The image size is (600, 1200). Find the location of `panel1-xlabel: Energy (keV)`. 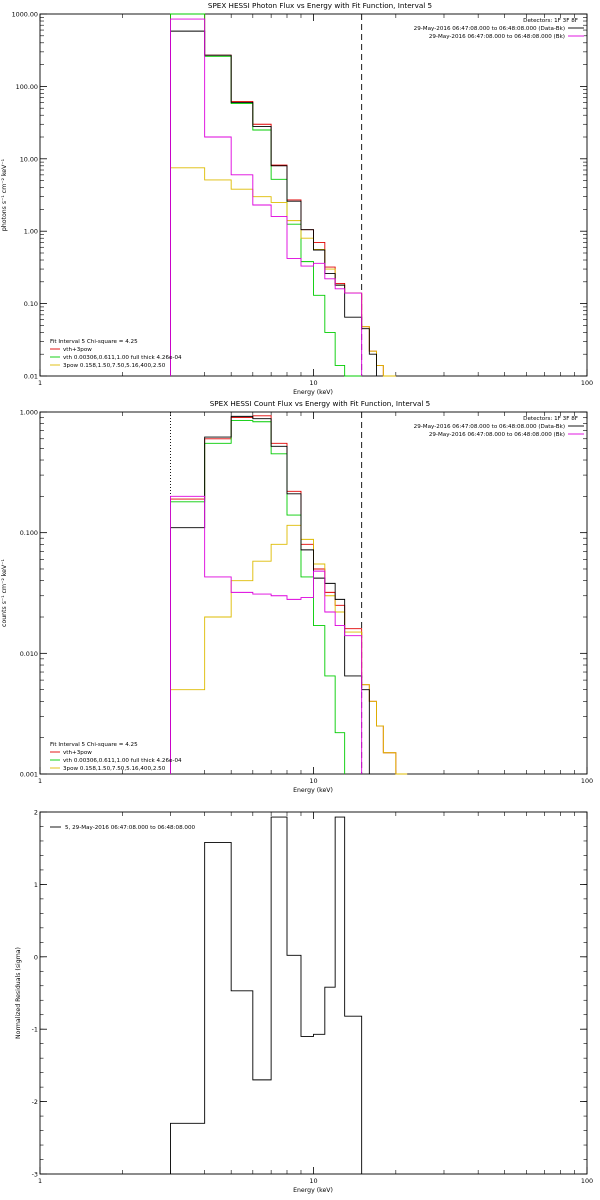

panel1-xlabel: Energy (keV) is located at coordinates (313, 392).